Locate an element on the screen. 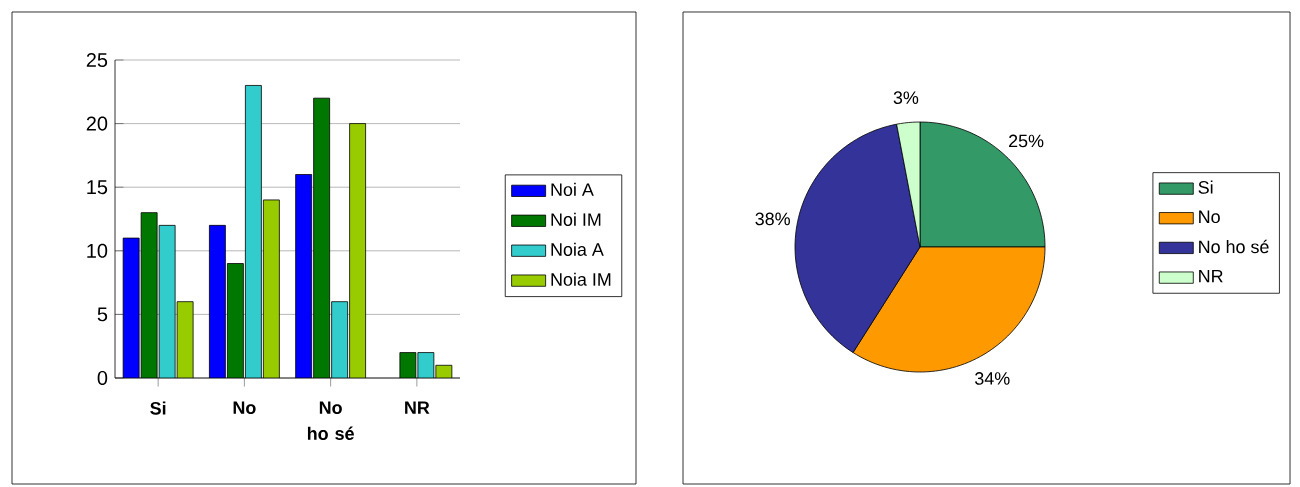  x-tick-label: NR is located at coordinates (417, 407).